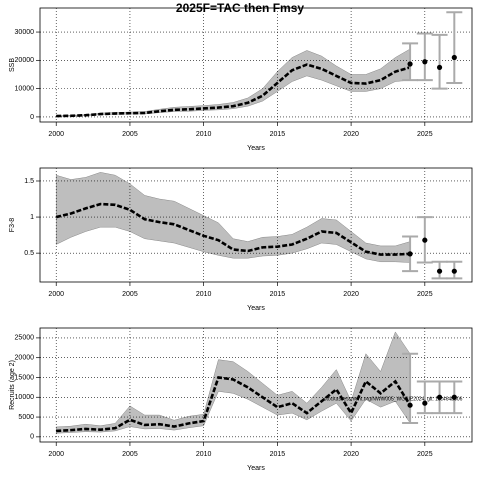 This screenshot has width=480, height=480. I want to click on y-axis-label: SSB, so click(12, 65).